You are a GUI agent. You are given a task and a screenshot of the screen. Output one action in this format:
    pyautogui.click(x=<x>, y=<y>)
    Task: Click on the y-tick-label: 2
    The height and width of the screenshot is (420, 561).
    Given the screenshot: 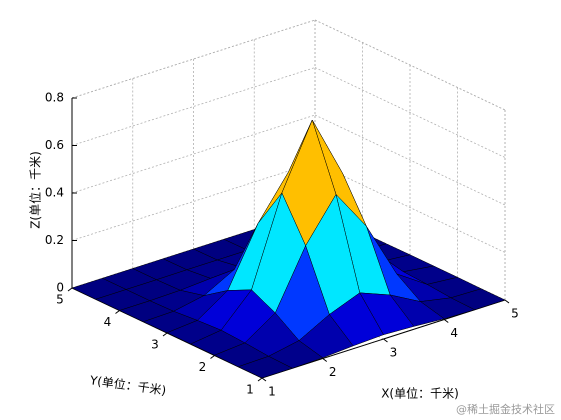 What is the action you would take?
    pyautogui.click(x=203, y=367)
    